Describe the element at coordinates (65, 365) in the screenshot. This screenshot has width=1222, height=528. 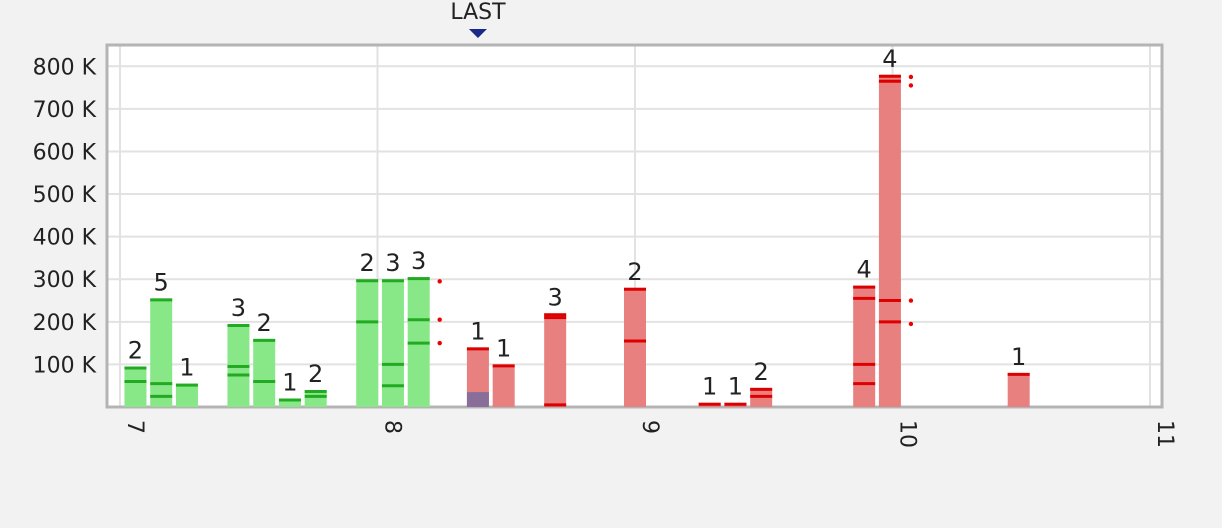
I see `y-tick-label: 100 K` at that location.